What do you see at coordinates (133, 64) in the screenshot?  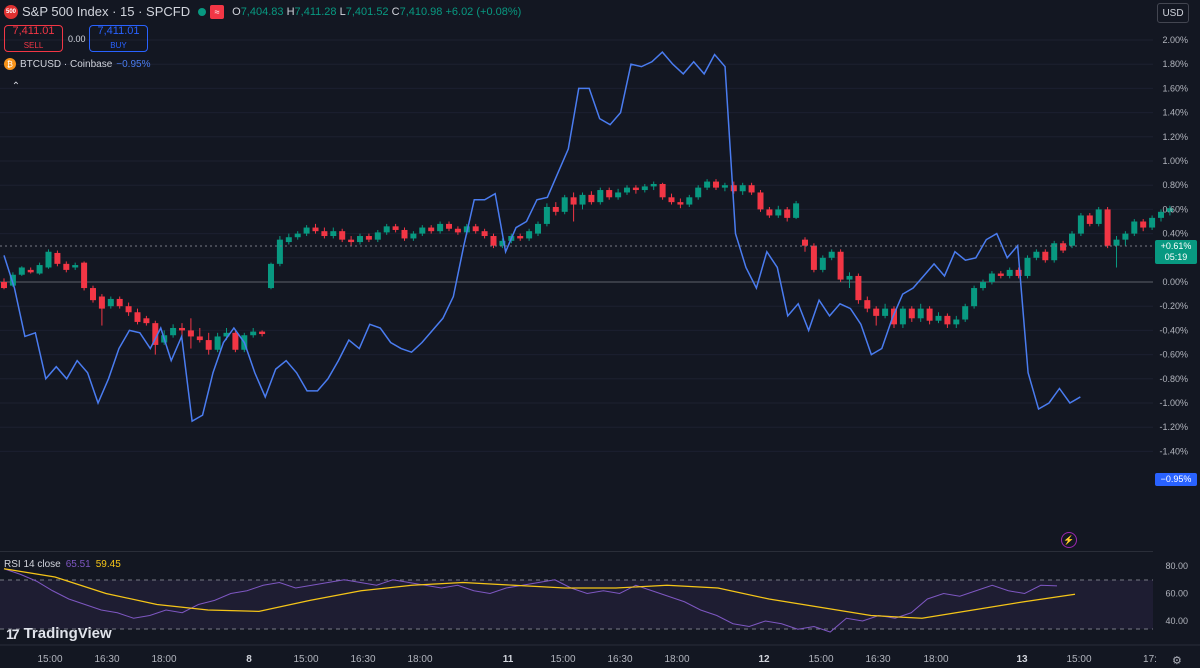 I see `compare-change: −0.95%` at bounding box center [133, 64].